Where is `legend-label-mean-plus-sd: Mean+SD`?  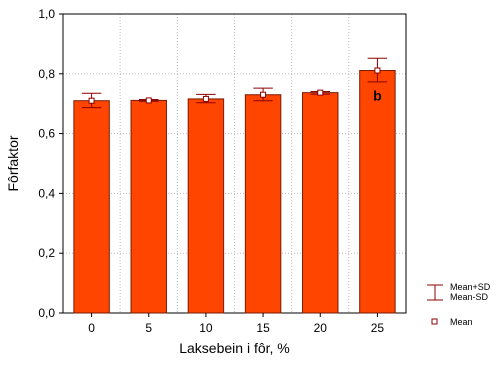 legend-label-mean-plus-sd: Mean+SD is located at coordinates (470, 287).